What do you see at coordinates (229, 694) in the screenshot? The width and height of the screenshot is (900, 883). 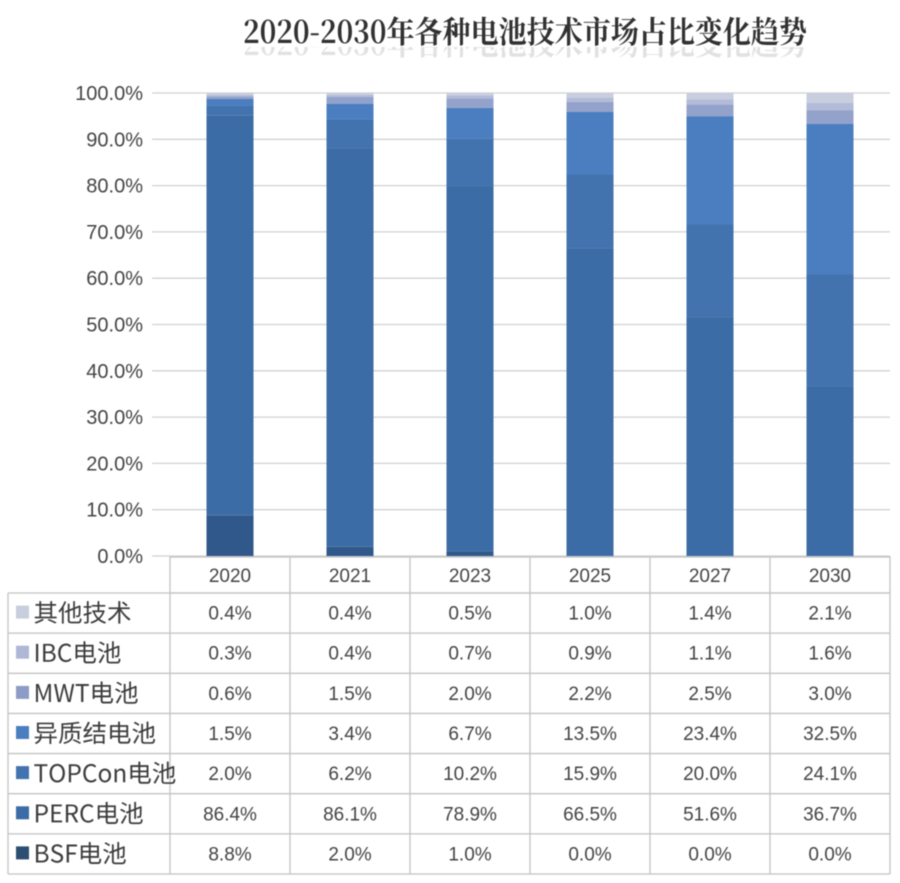 I see `svg-text: 0.6%` at bounding box center [229, 694].